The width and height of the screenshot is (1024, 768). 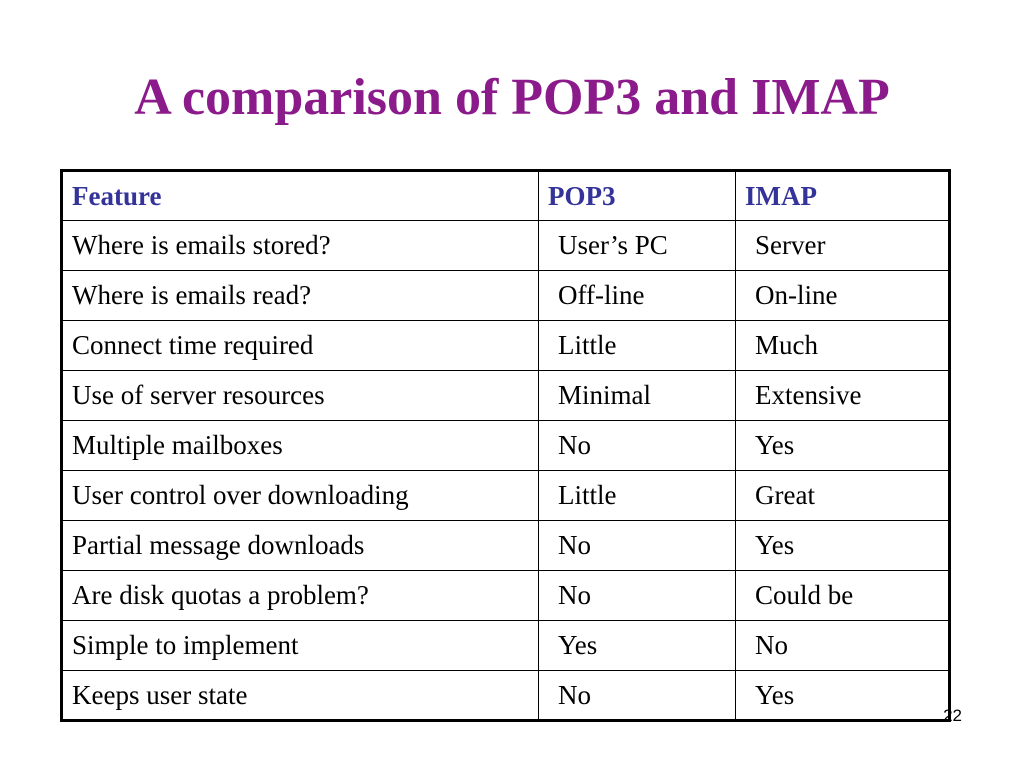 I want to click on feature-cell: Keeps user state, so click(x=300, y=695).